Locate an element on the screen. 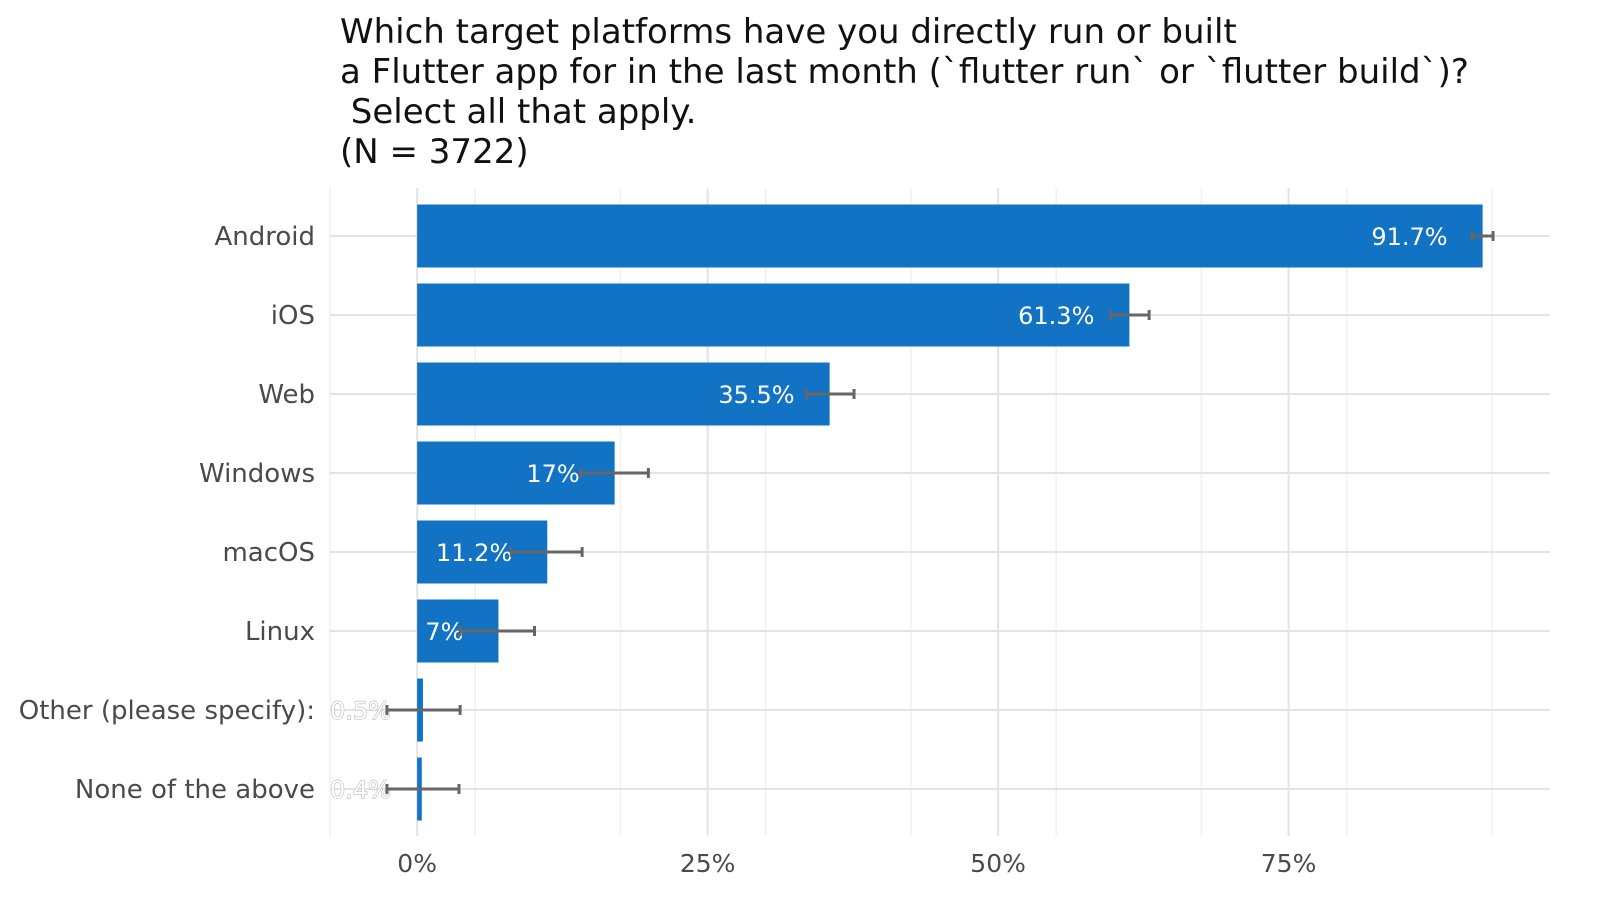 Image resolution: width=1600 pixels, height=914 pixels. chart-title-line-3: Select all that apply. is located at coordinates (518, 112).